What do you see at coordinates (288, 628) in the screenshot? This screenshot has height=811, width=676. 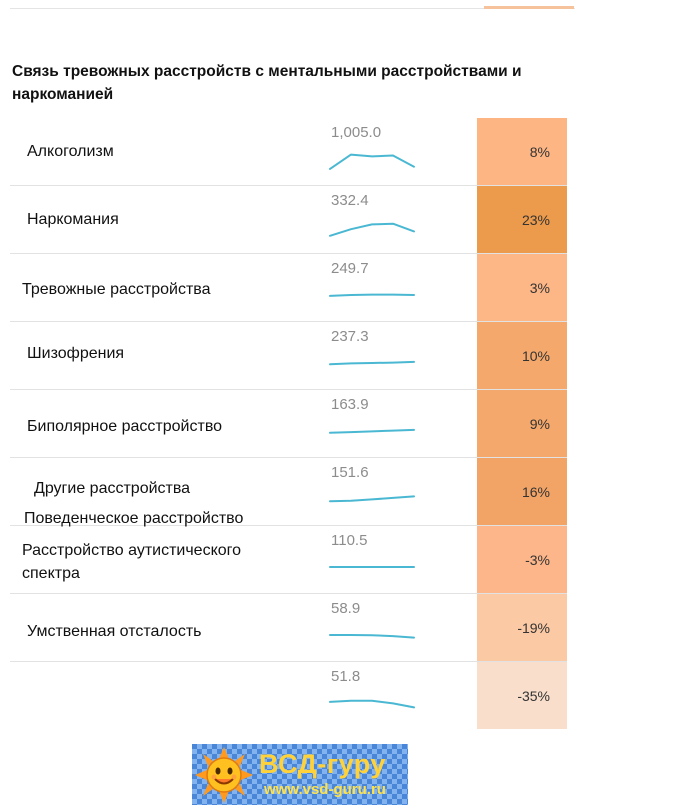 I see `table-row: Умственная отсталость 58.9 -19%` at bounding box center [288, 628].